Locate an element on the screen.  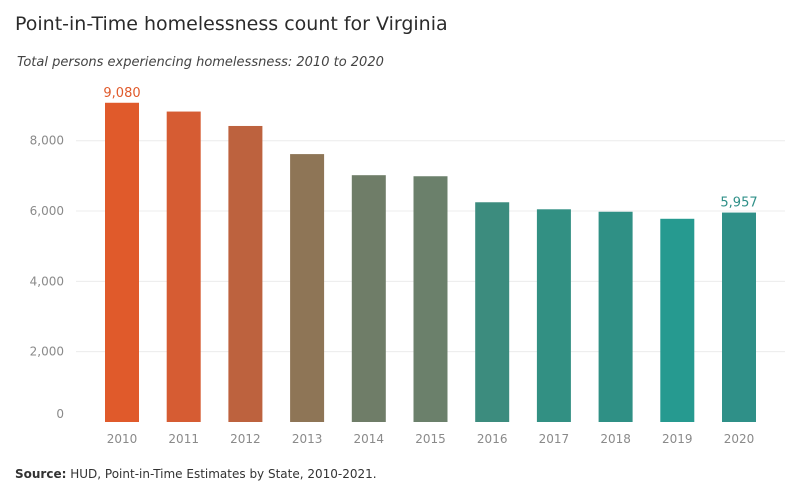
x-tick-label: 2016 is located at coordinates (492, 439).